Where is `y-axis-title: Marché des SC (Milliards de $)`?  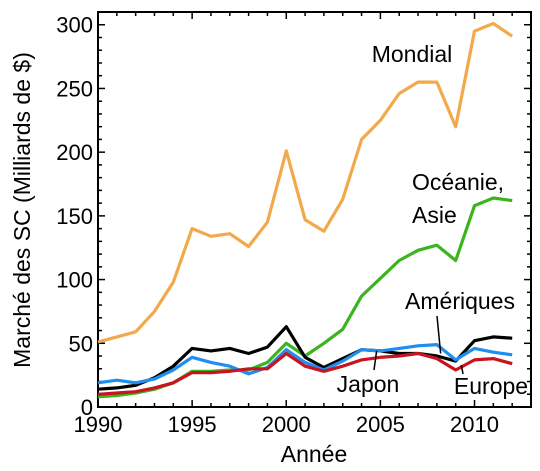
y-axis-title: Marché des SC (Milliards de $) is located at coordinates (22, 210).